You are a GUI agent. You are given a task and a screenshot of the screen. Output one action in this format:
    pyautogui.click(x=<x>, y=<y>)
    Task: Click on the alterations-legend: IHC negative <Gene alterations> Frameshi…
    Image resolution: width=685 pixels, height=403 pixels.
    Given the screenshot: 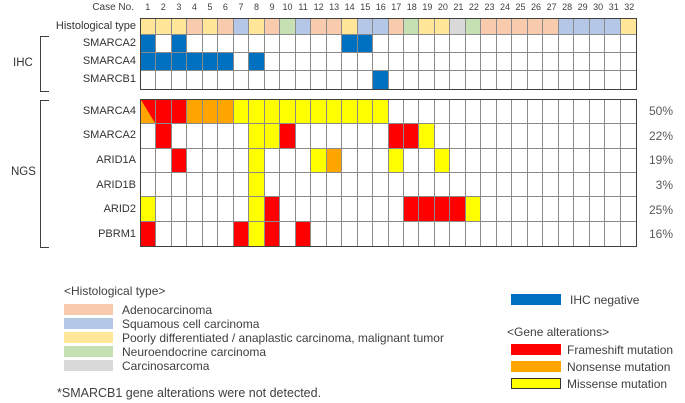 What is the action you would take?
    pyautogui.click(x=594, y=344)
    